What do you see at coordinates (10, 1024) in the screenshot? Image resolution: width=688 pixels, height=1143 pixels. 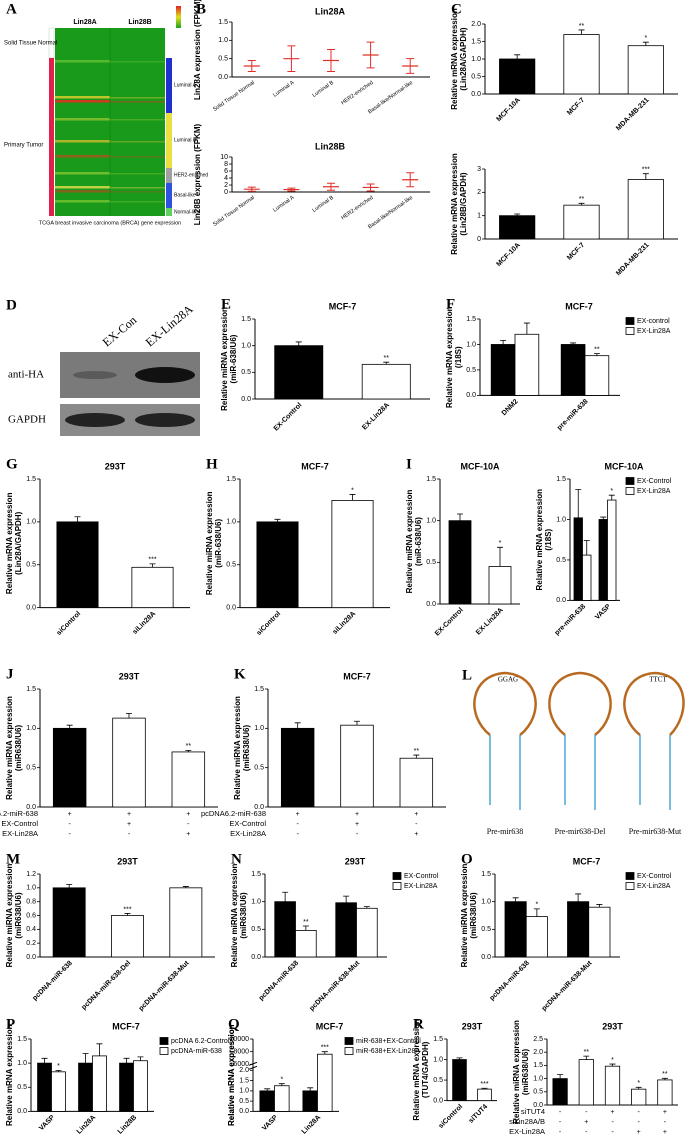 I see `panel-letter: P` at bounding box center [10, 1024].